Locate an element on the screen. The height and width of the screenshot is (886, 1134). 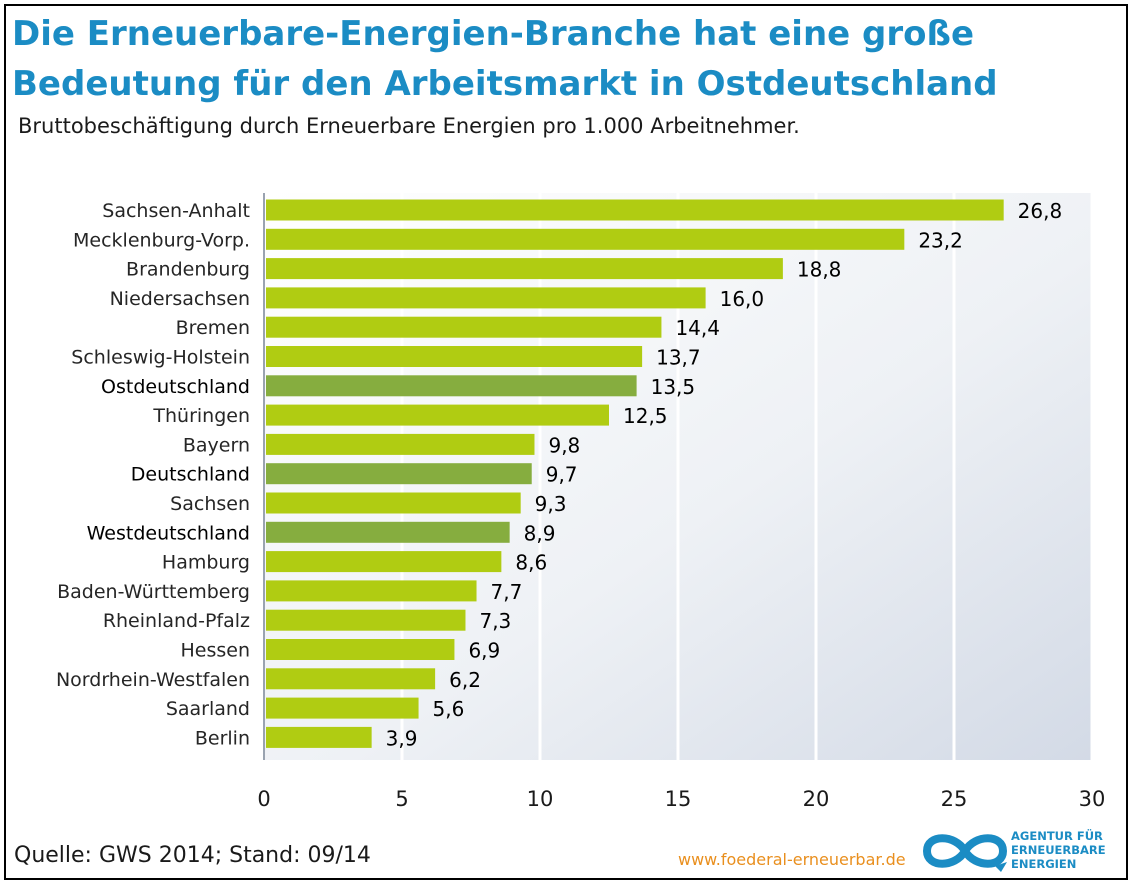
category-label: Westdeutschland is located at coordinates (168, 533).